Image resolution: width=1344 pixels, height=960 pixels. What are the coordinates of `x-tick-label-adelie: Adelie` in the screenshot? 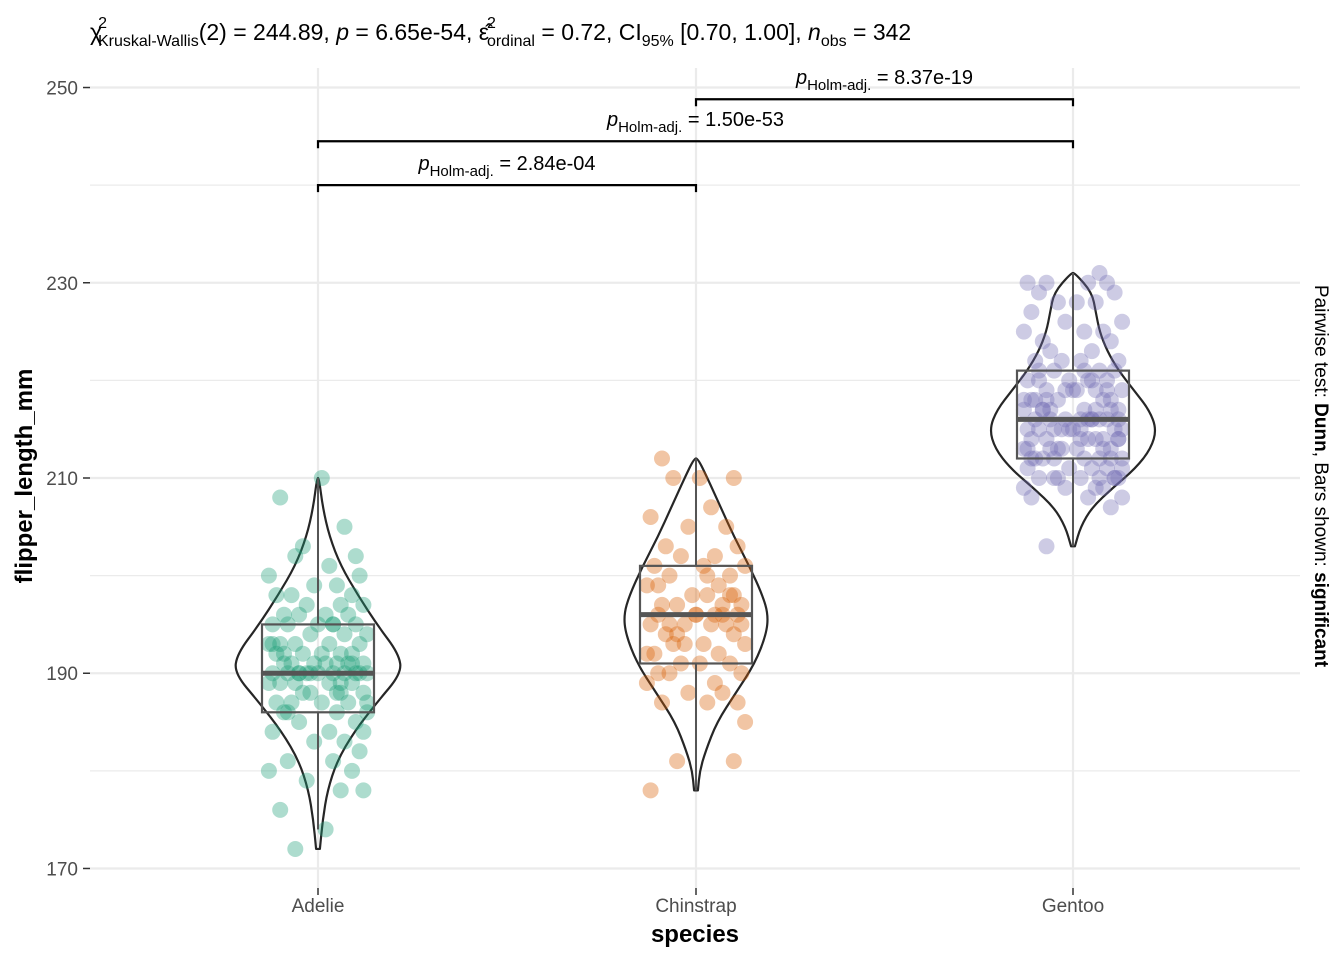 It's located at (318, 906).